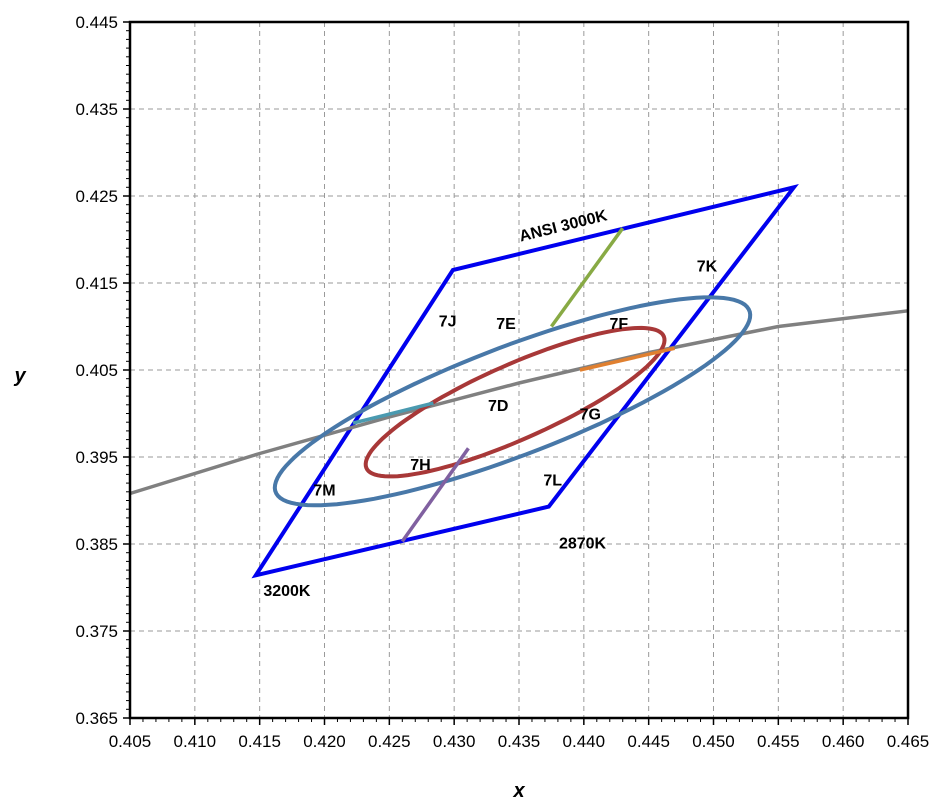 The width and height of the screenshot is (938, 805). I want to click on annotation-label: 2870K, so click(583, 543).